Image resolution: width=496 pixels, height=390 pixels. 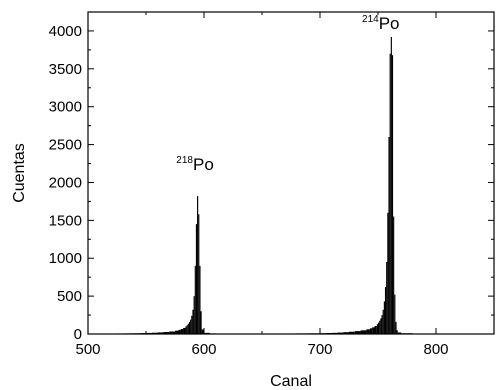 I want to click on annotation-mass-number: 218, so click(x=184, y=160).